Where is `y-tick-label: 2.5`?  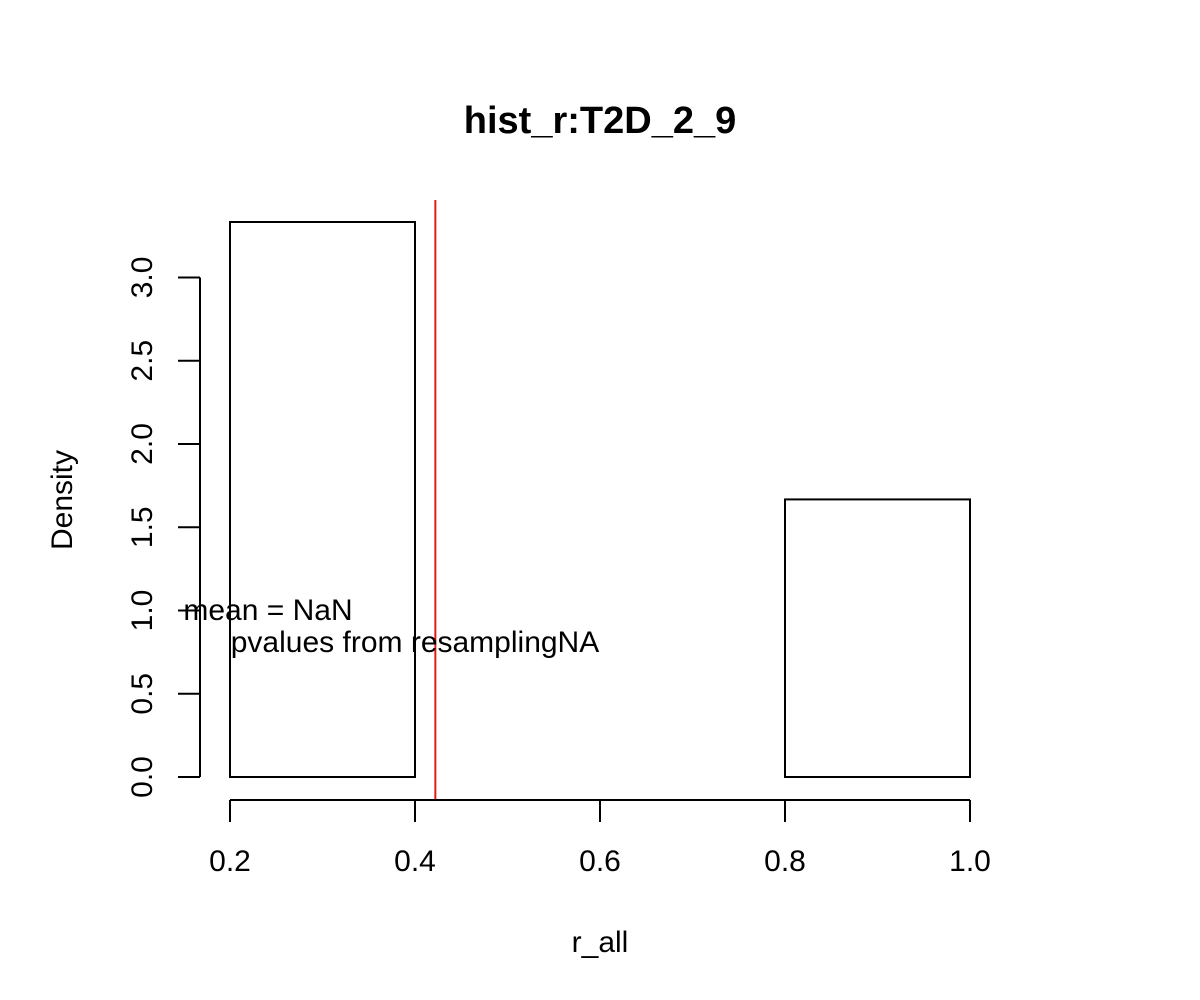 y-tick-label: 2.5 is located at coordinates (142, 361).